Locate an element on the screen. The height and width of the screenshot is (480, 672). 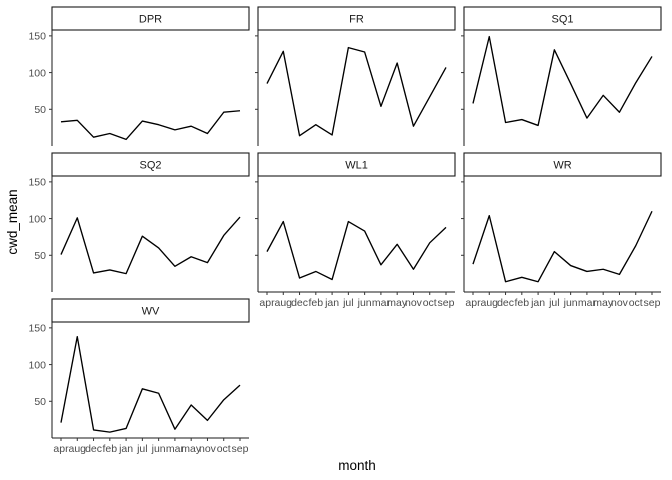
facet-strip-label: WV is located at coordinates (151, 312).